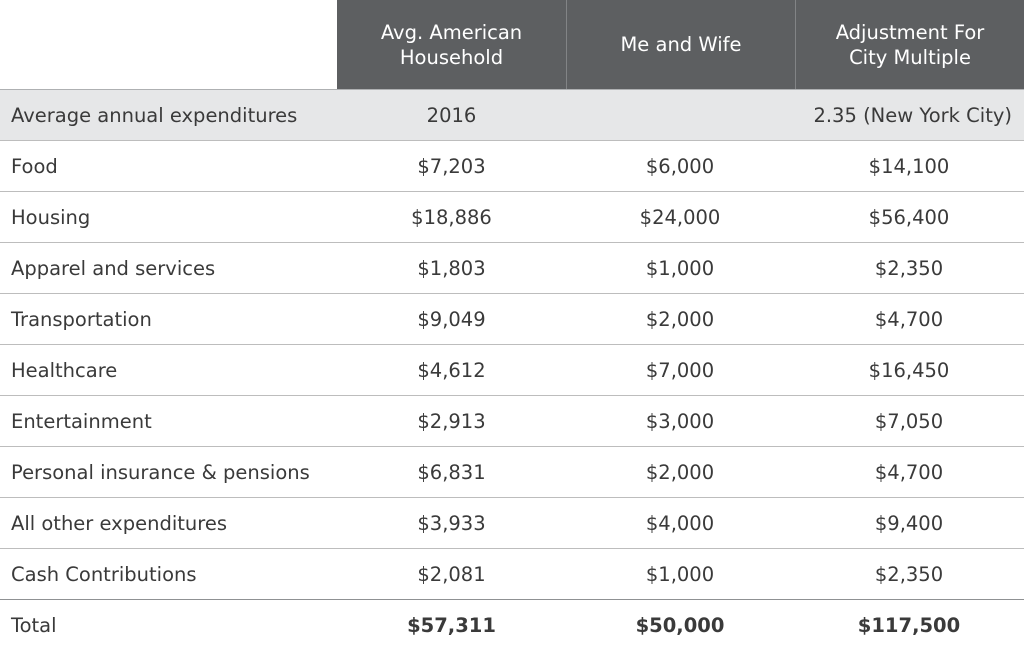  What do you see at coordinates (512, 573) in the screenshot?
I see `table-row: Cash Contributions $2,081 $1,000 $2,350` at bounding box center [512, 573].